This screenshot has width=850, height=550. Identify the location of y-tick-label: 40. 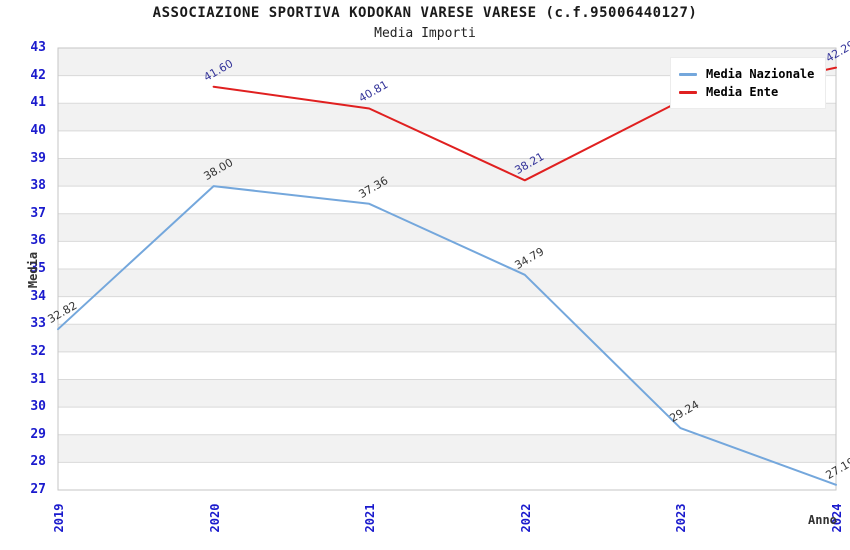
(38, 130).